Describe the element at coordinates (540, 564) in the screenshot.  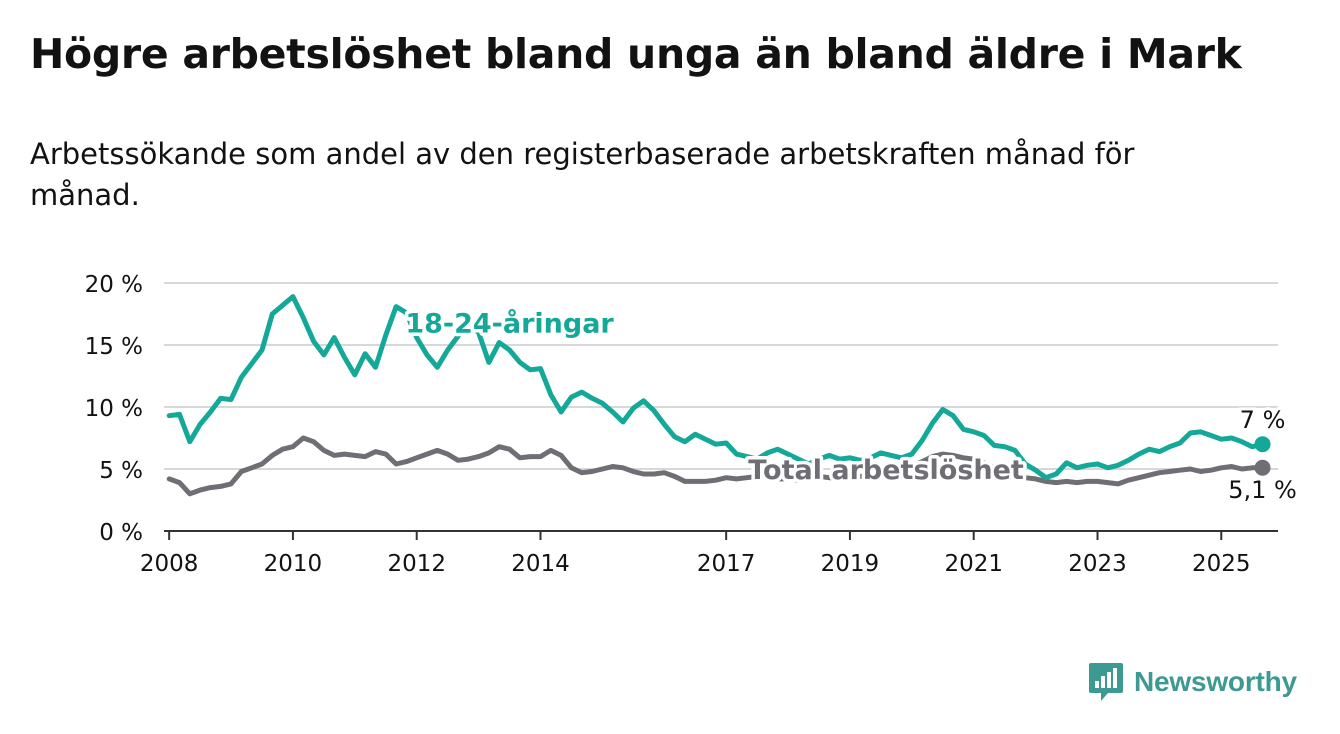
I see `x-tick-label: 2014` at that location.